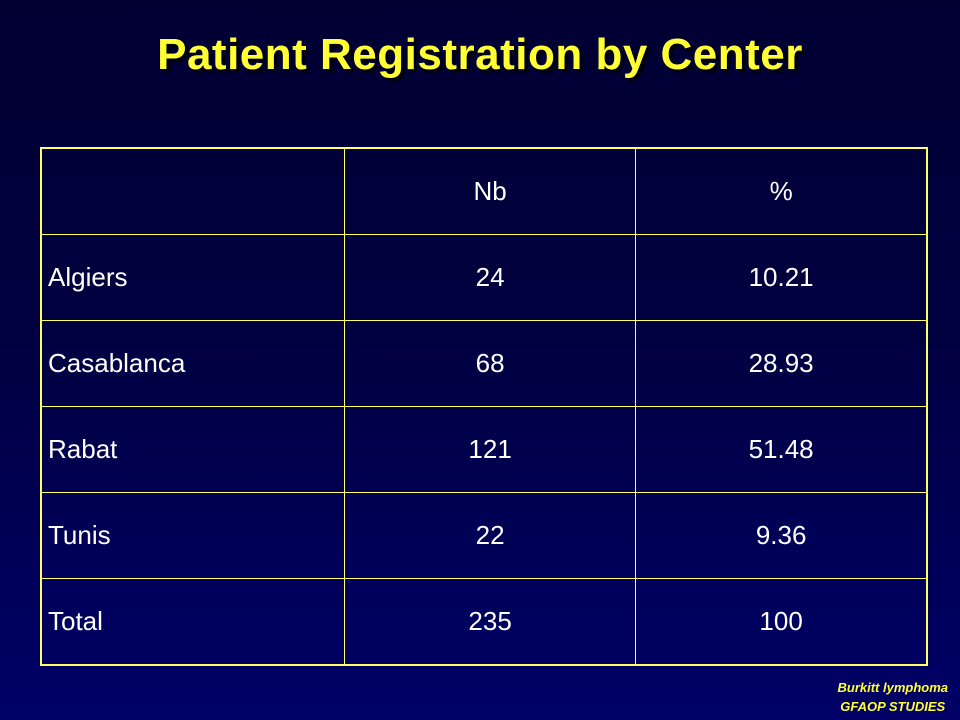 The width and height of the screenshot is (960, 720). I want to click on total-label-cell: Total, so click(192, 622).